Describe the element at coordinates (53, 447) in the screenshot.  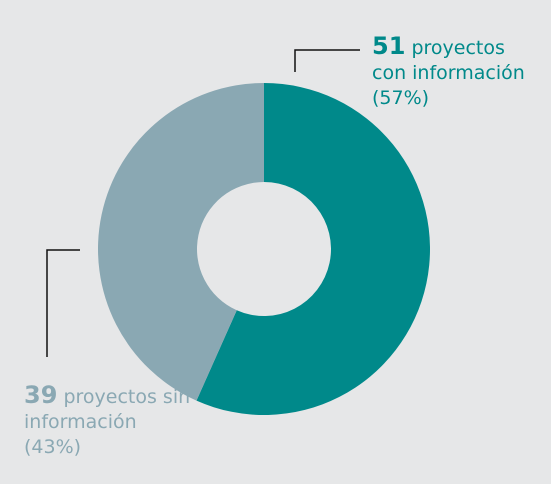
I see `percent-label: (43%)` at that location.